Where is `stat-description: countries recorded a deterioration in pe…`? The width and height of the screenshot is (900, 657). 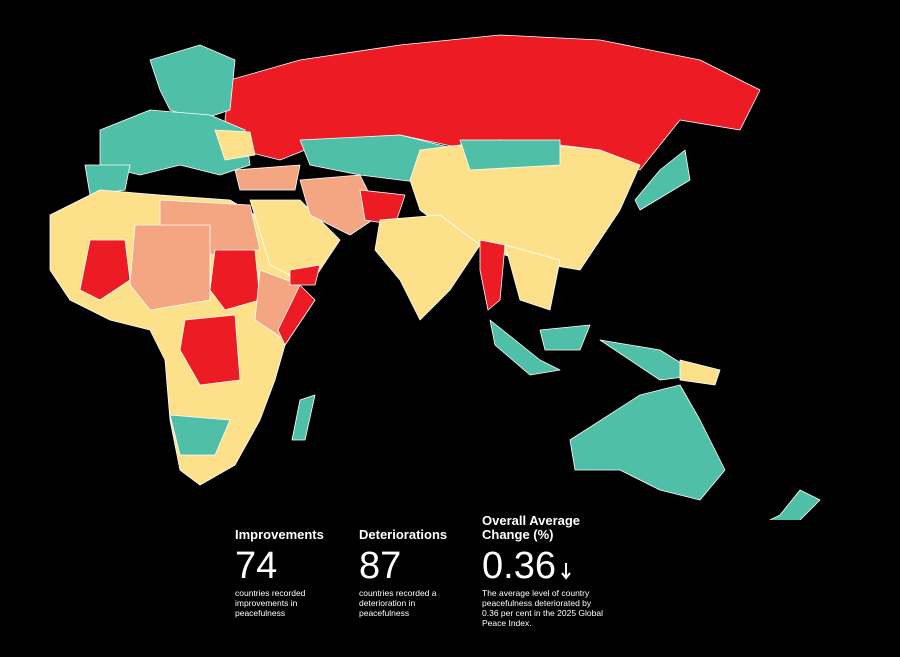 stat-description: countries recorded a deterioration in pe… is located at coordinates (398, 603).